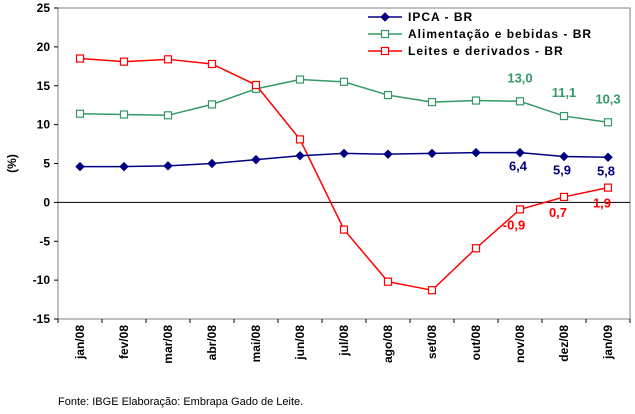  I want to click on y-tick-label: 20, so click(44, 47).